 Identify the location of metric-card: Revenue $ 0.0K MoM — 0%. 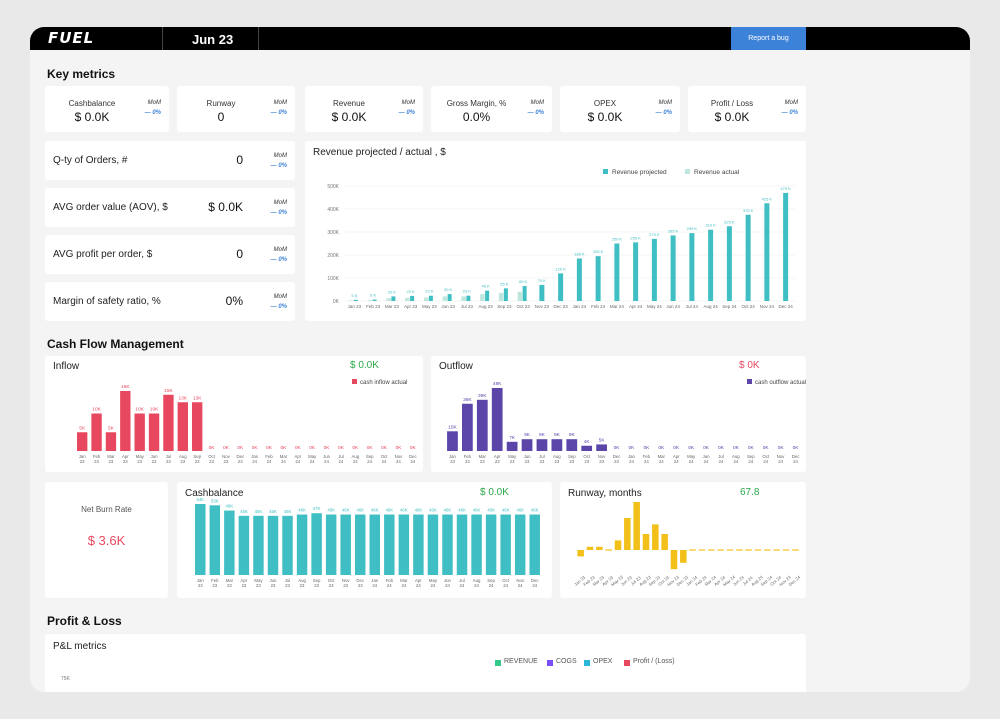
(364, 109).